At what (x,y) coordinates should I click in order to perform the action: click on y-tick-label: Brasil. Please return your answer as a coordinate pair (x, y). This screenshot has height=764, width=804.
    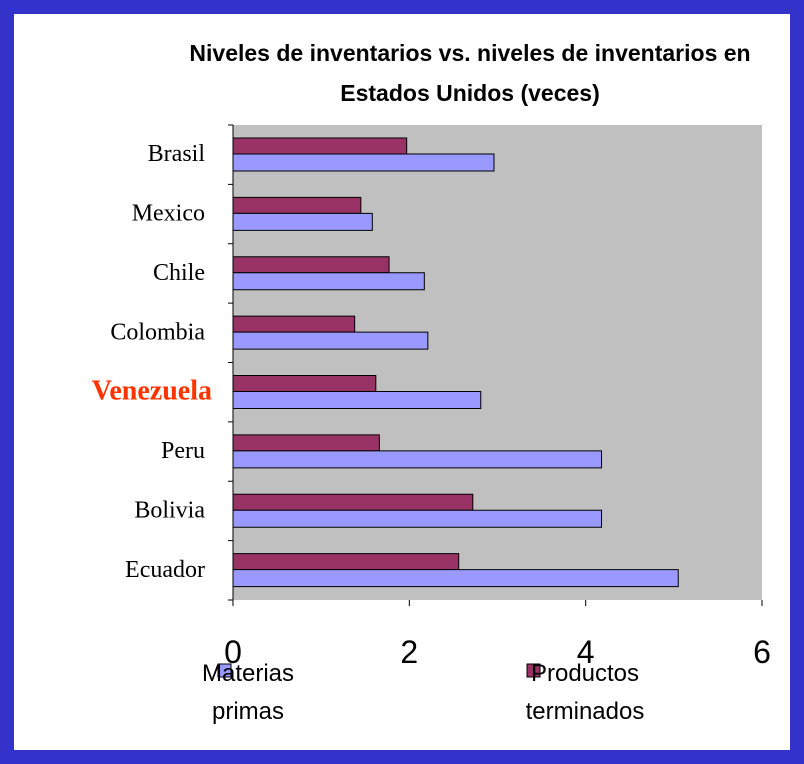
    Looking at the image, I should click on (177, 154).